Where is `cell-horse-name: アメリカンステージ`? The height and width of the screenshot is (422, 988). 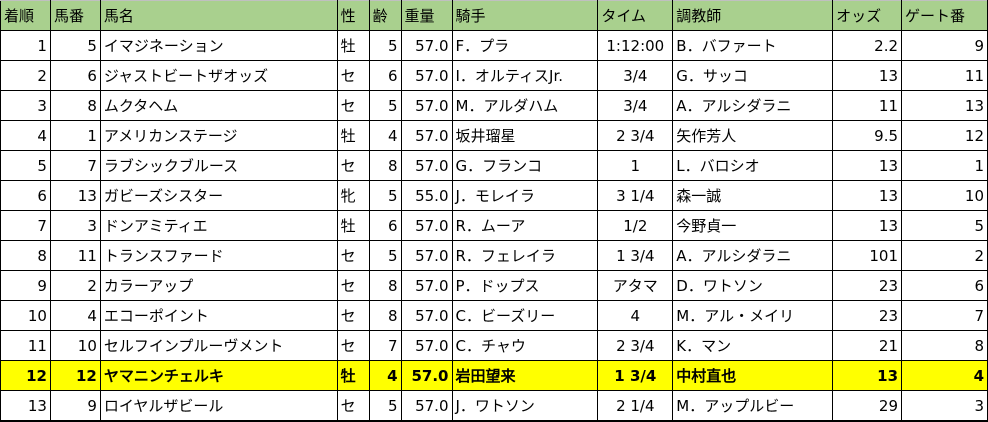
cell-horse-name: アメリカンステージ is located at coordinates (218, 135).